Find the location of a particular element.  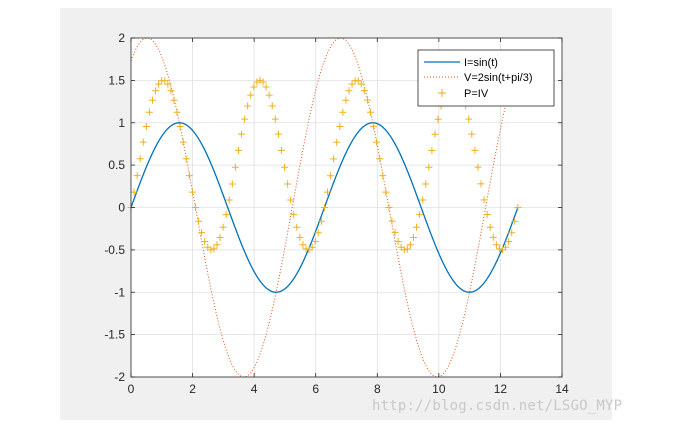

x-tick-label: 4 is located at coordinates (254, 389).